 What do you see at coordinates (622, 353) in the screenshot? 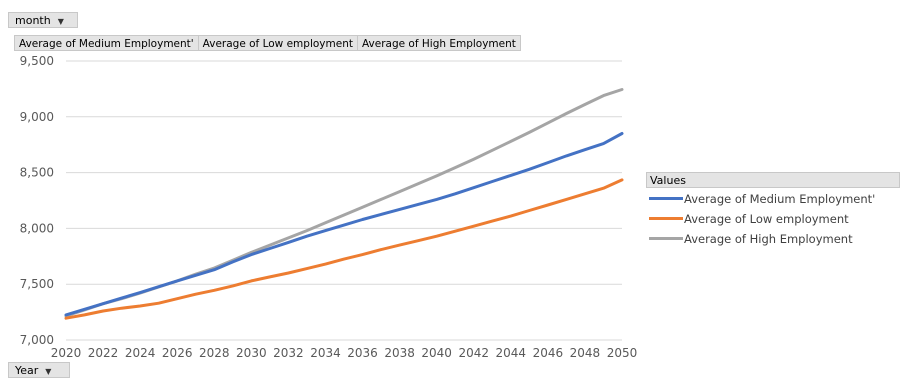
I see `x-tick-label: 2050` at bounding box center [622, 353].